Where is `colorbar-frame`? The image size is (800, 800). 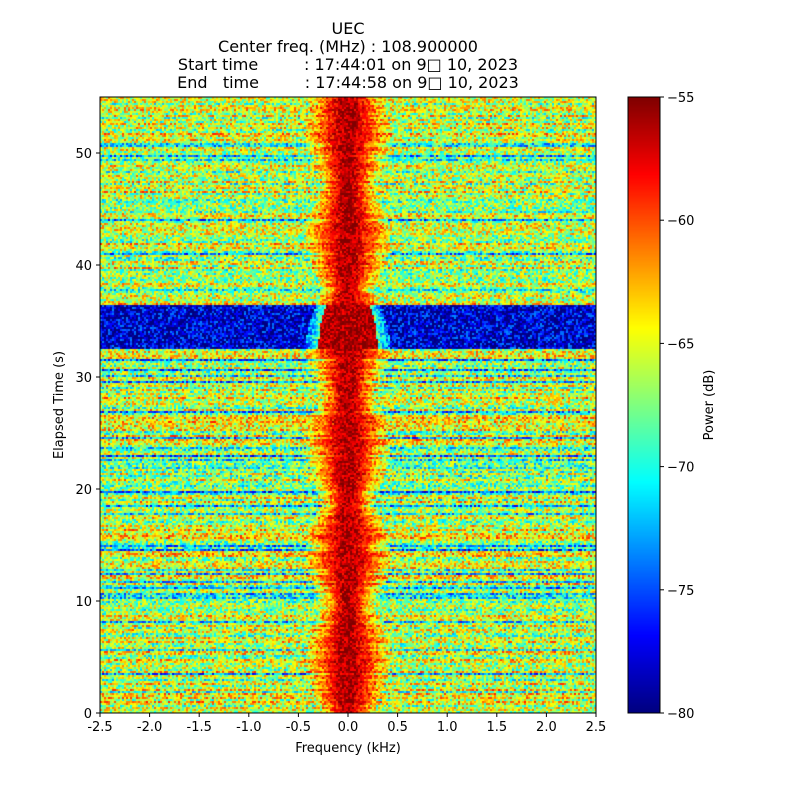
colorbar-frame is located at coordinates (644, 405).